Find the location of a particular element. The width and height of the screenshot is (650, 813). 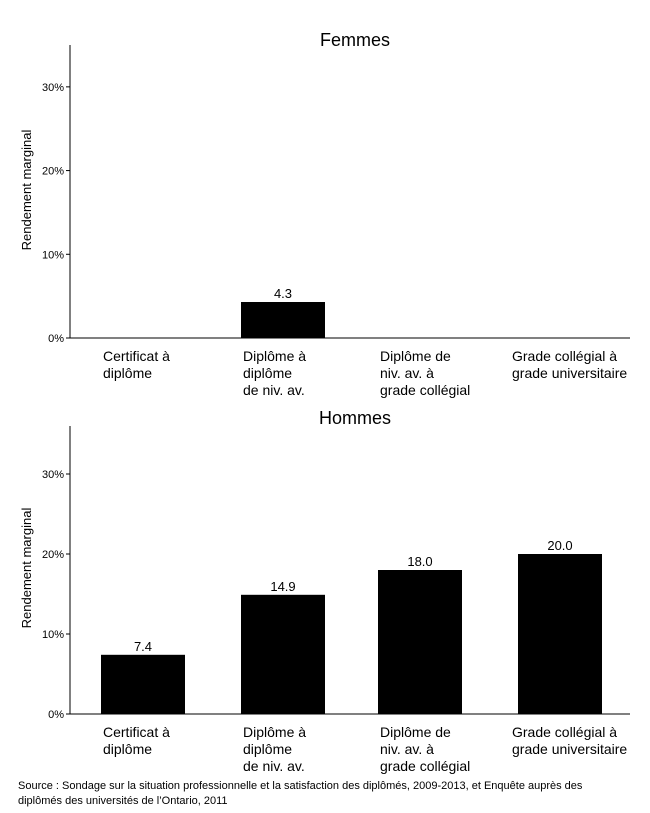

chart-title-hommes: Hommes is located at coordinates (355, 418).